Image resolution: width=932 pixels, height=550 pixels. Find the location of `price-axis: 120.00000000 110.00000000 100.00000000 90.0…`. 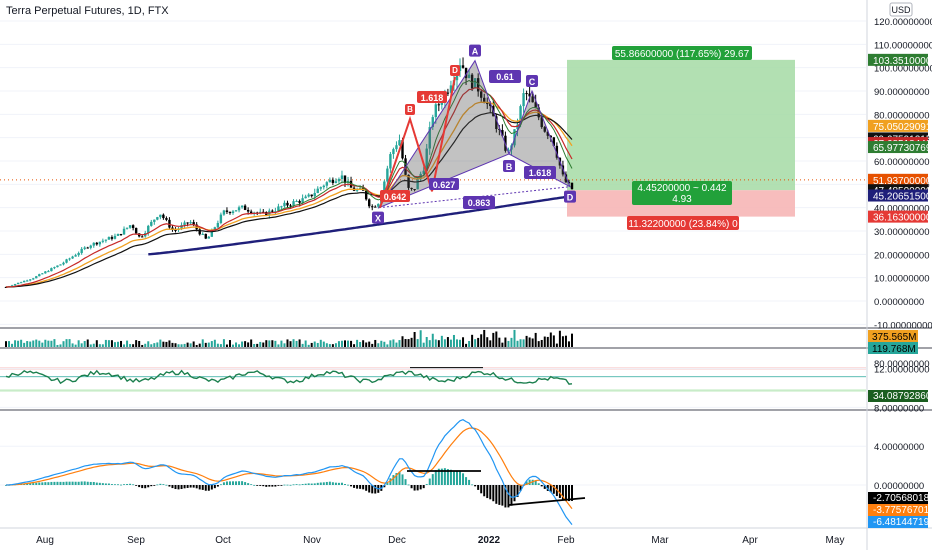

price-axis: 120.00000000 110.00000000 100.00000000 90.0… is located at coordinates (900, 166).